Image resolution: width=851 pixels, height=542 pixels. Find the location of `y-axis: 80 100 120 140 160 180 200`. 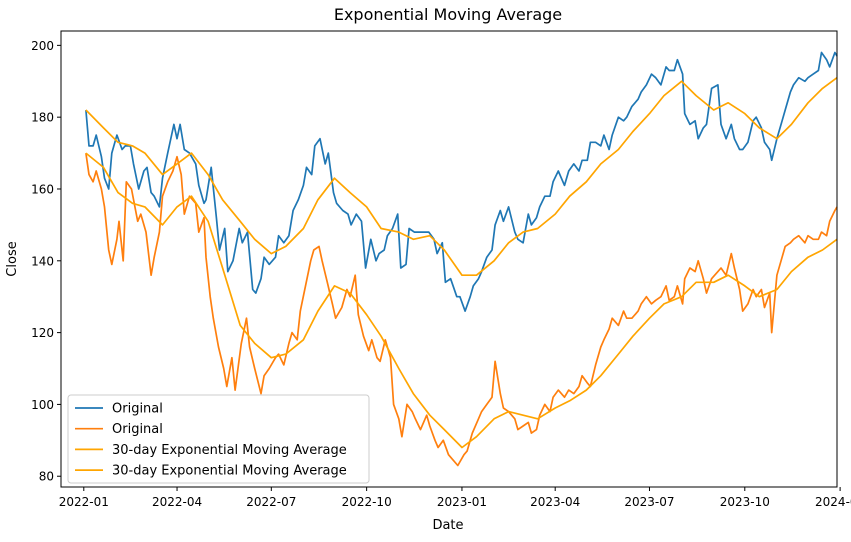

y-axis: 80 100 120 140 160 180 200 is located at coordinates (46, 261).